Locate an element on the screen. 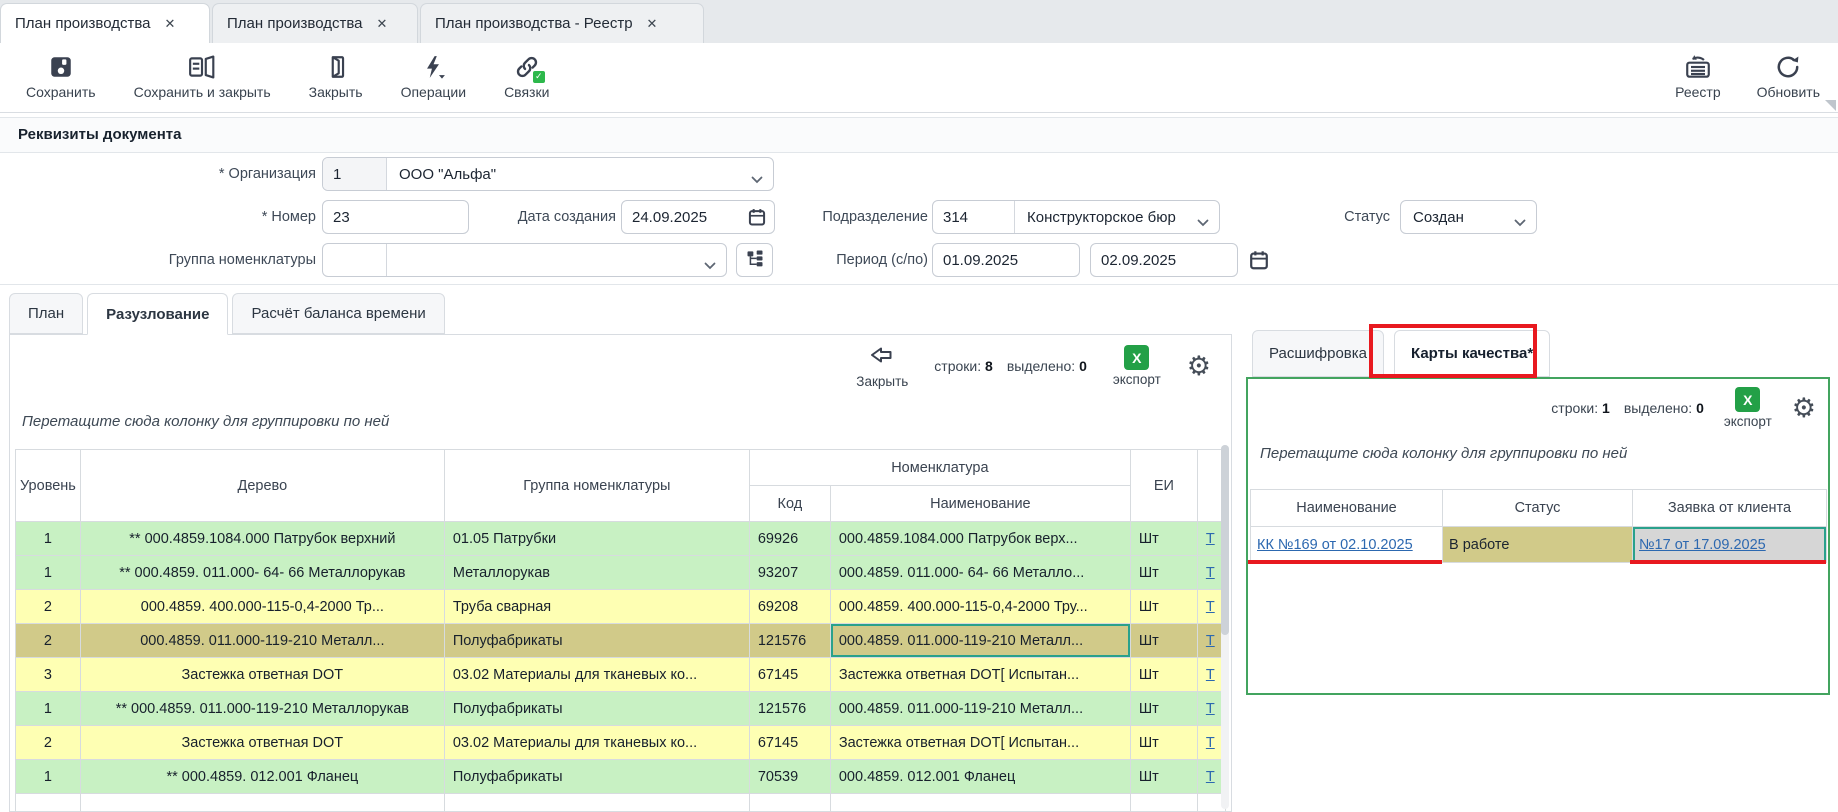 This screenshot has width=1838, height=812. rows-count: 8 is located at coordinates (989, 366).